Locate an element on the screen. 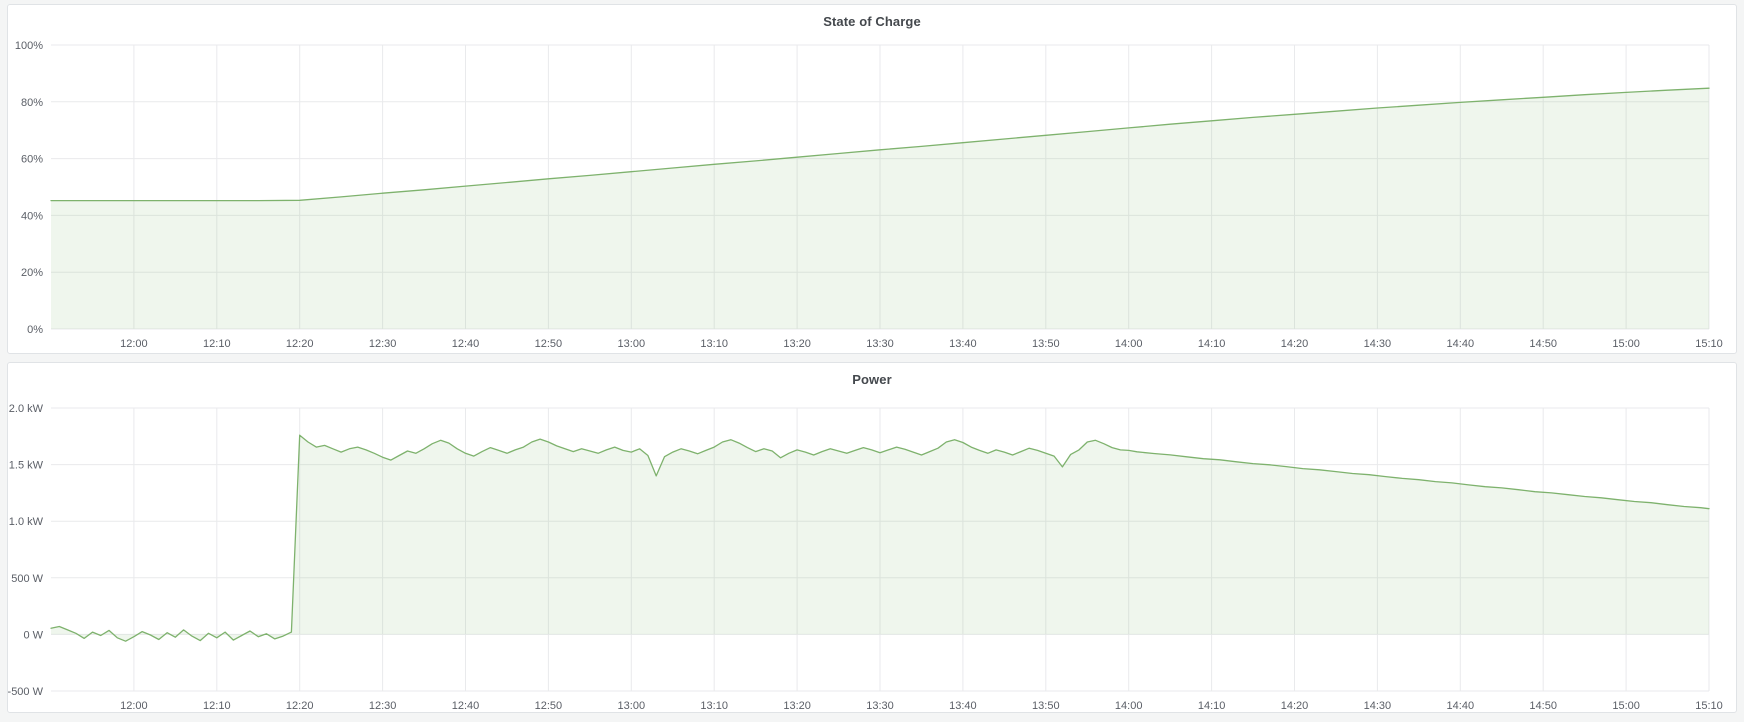 This screenshot has width=1744, height=722. soc-panel-title: State of Charge is located at coordinates (872, 21).